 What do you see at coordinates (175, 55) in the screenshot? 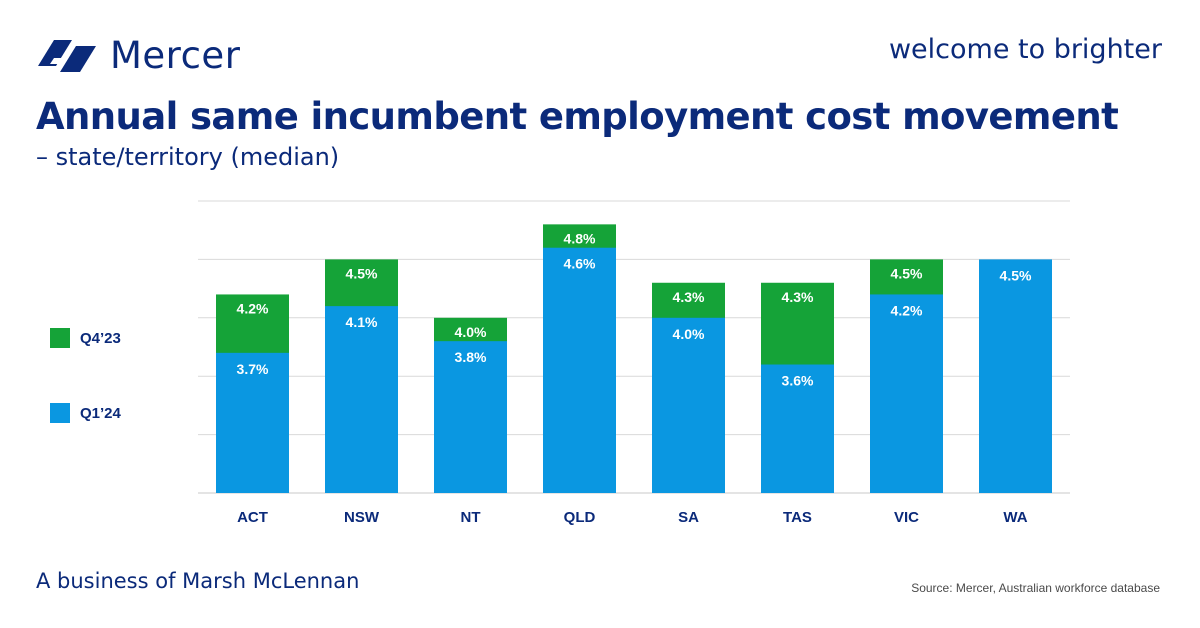
I see `brand-name: Mercer` at bounding box center [175, 55].